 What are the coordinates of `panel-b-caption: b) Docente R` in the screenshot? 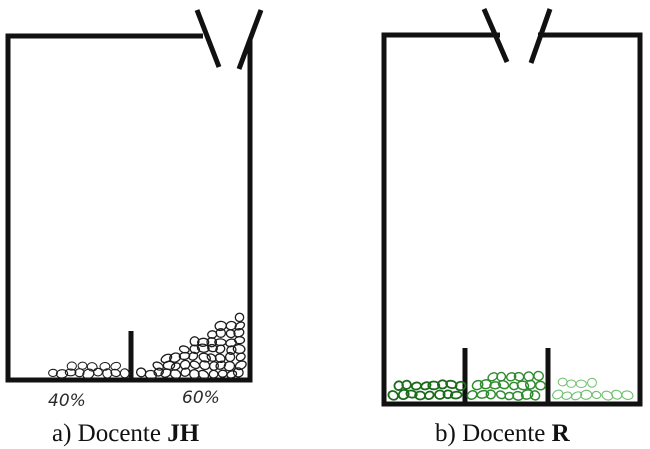 It's located at (502, 433).